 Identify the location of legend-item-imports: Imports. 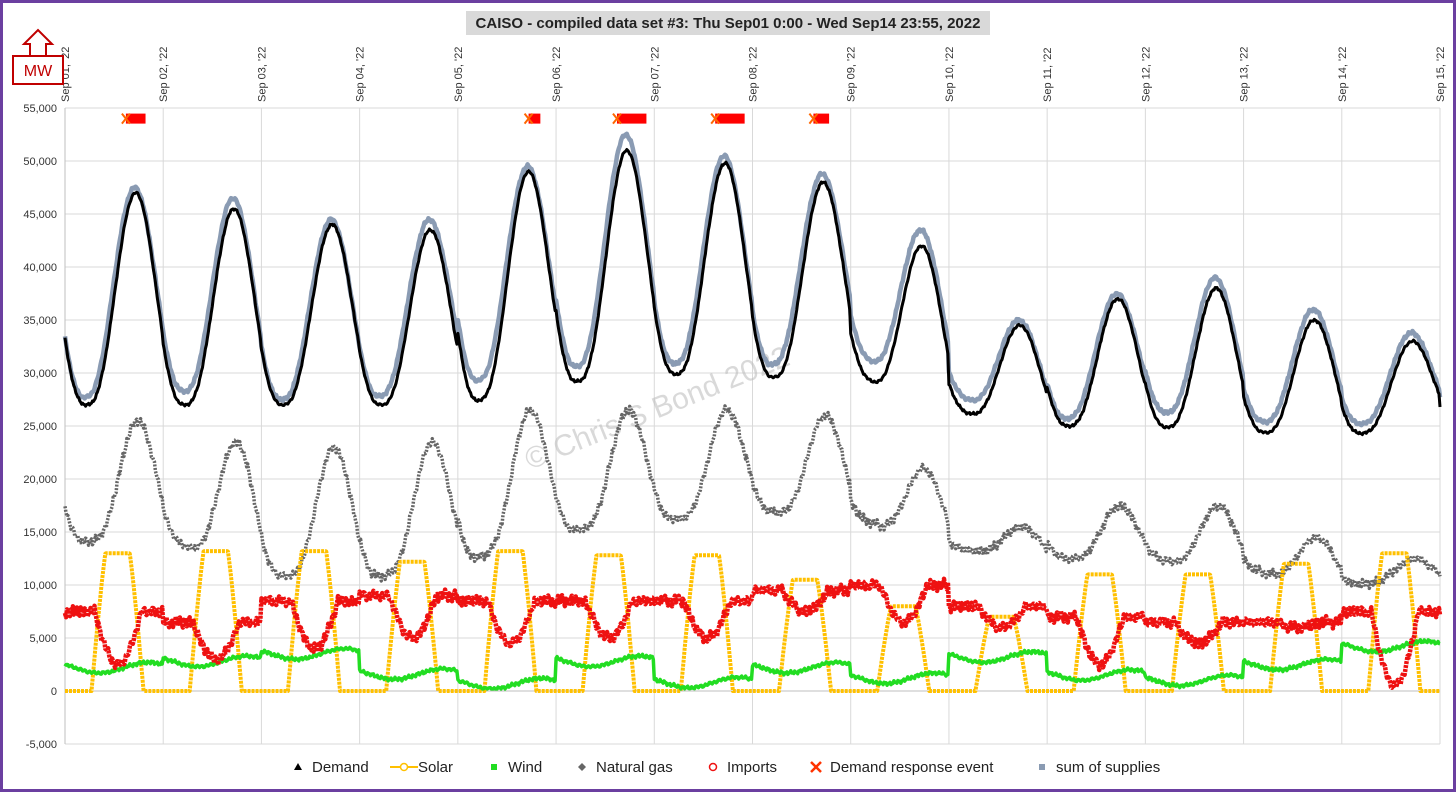
(742, 767).